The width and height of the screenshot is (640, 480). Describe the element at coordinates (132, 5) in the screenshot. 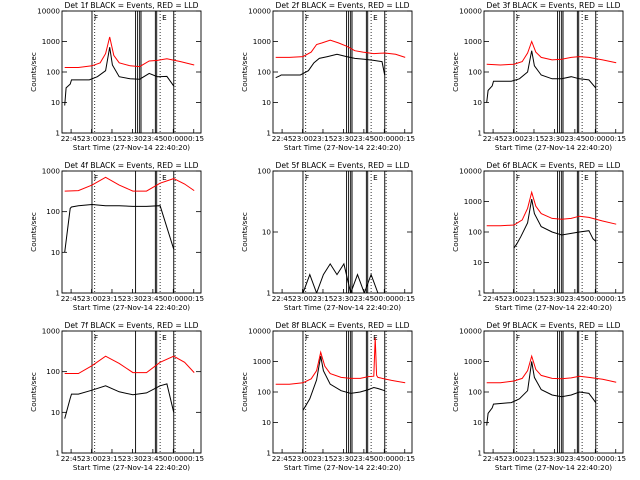

I see `panel-title: Det 1f BLACK = Events, RED = LLD` at that location.